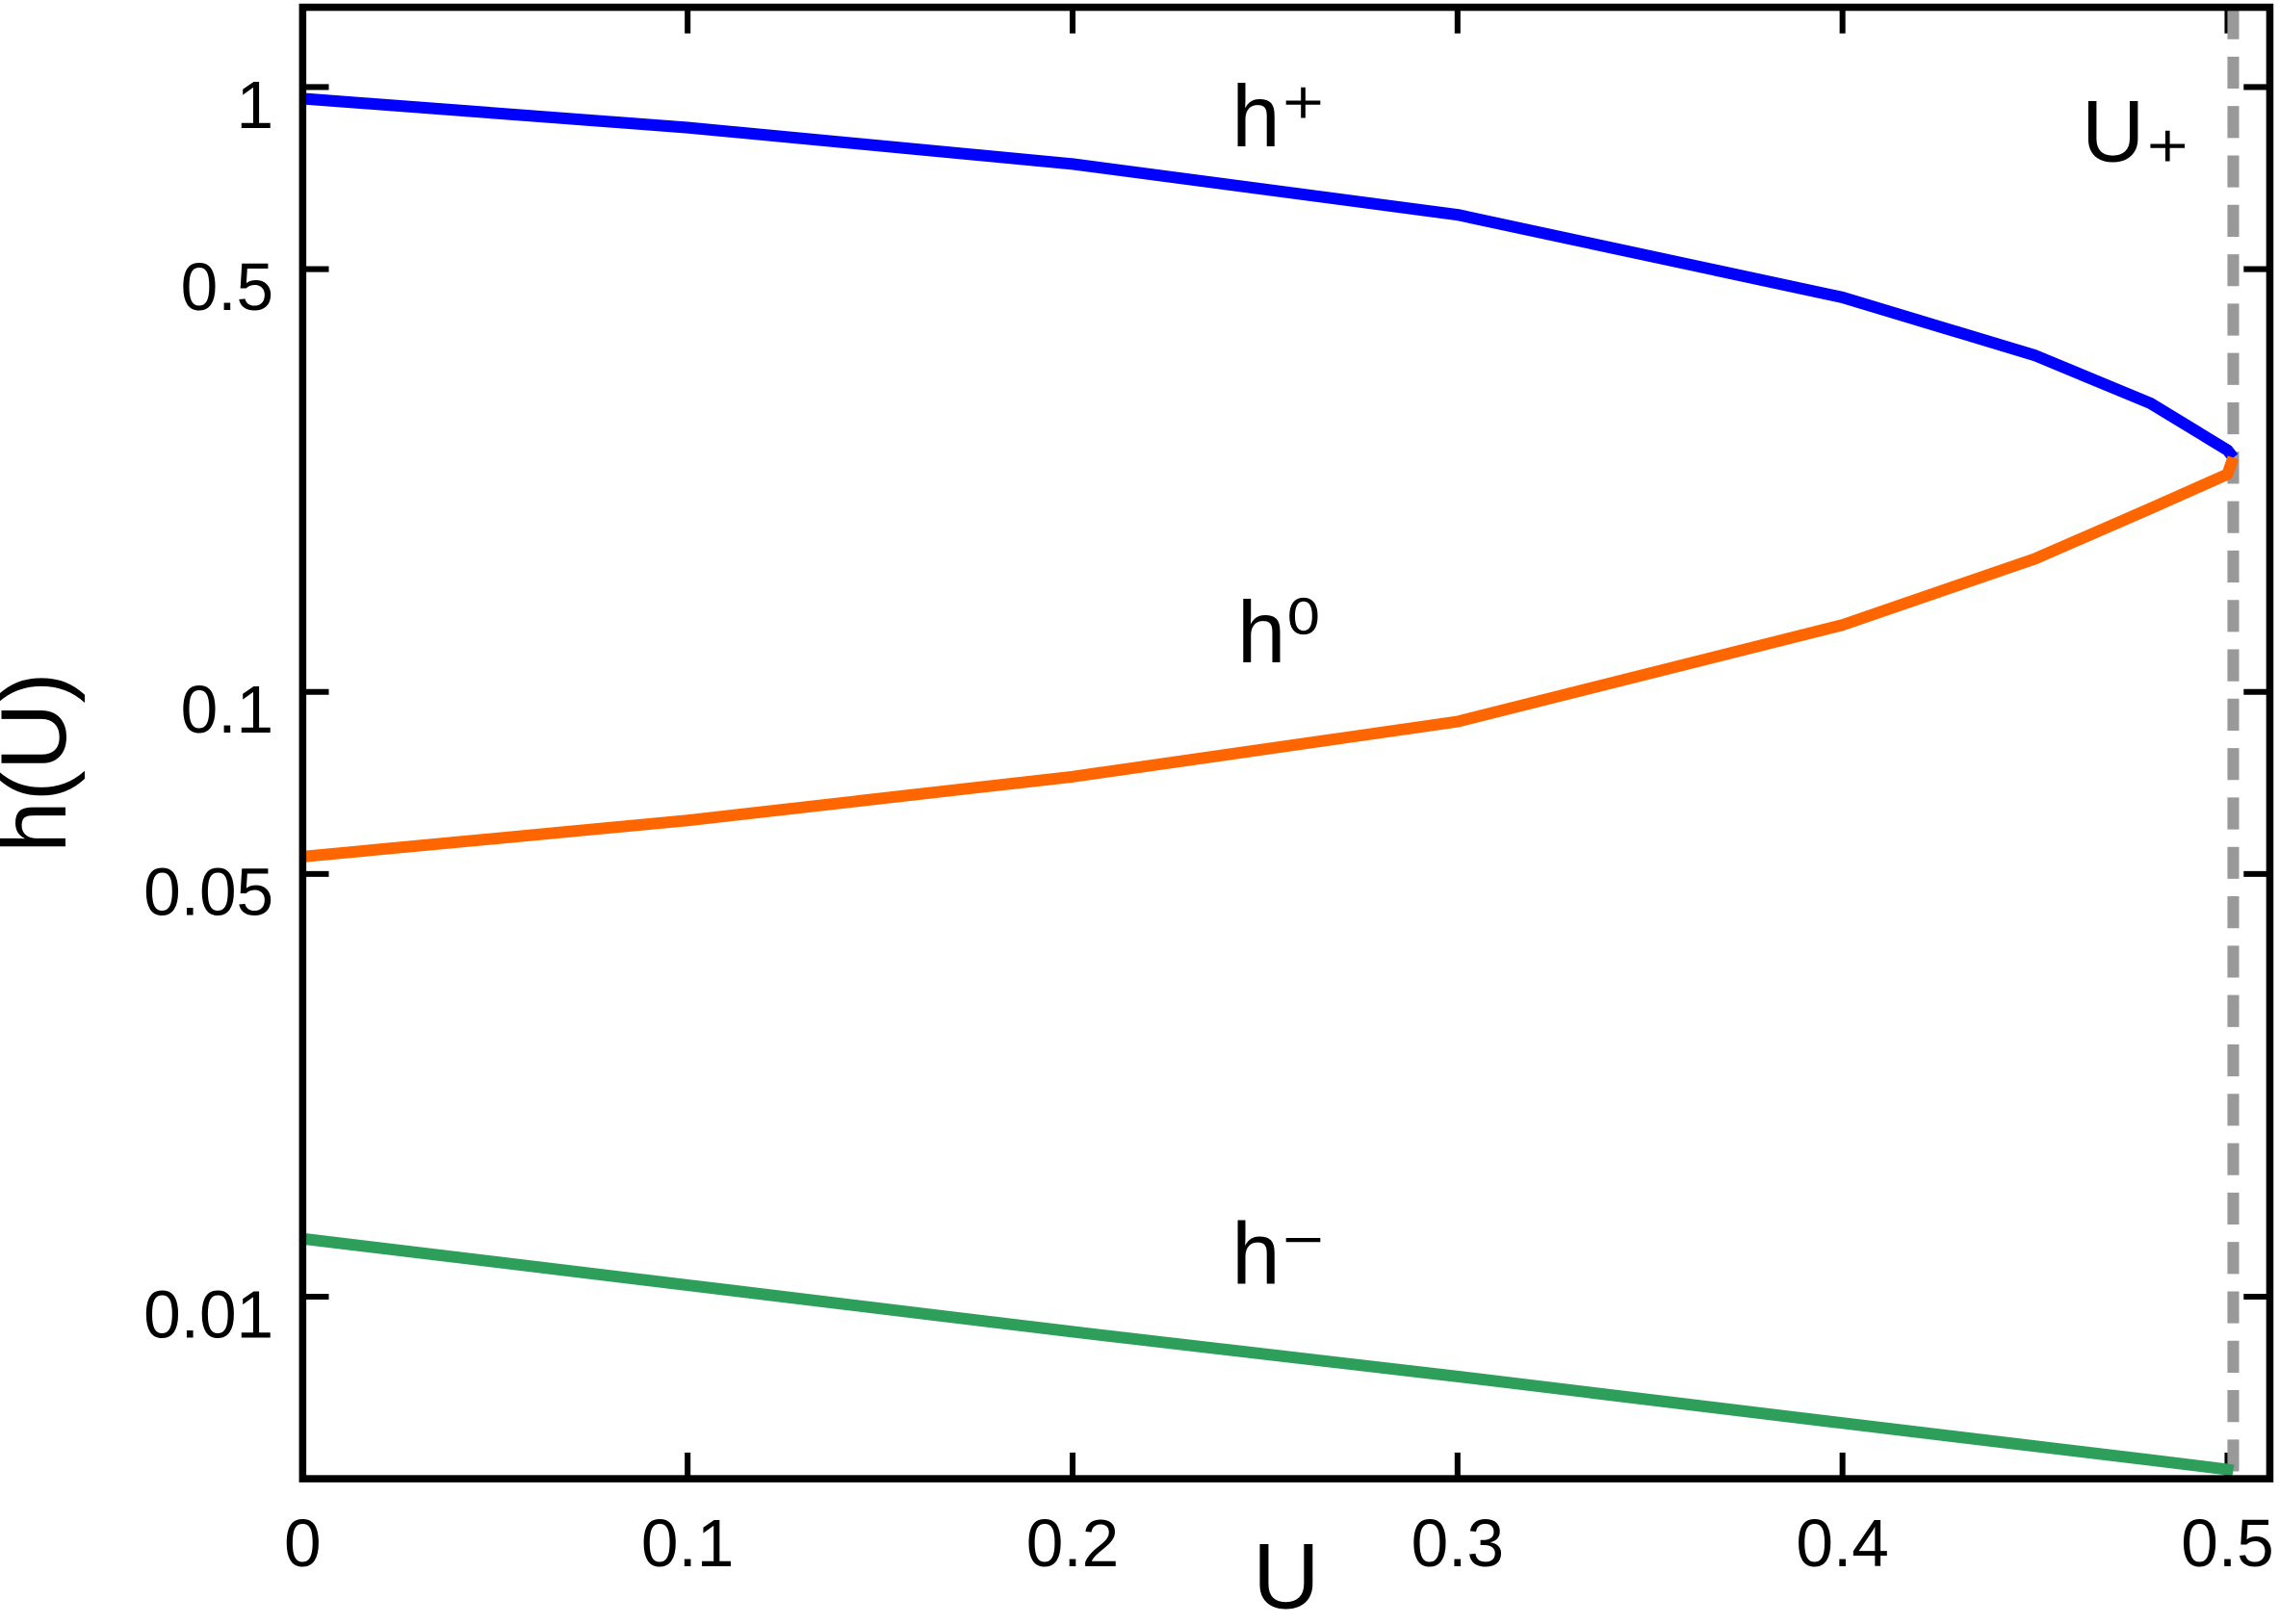 The width and height of the screenshot is (2279, 1624). Describe the element at coordinates (303, 1543) in the screenshot. I see `x-tick-label: 0` at that location.